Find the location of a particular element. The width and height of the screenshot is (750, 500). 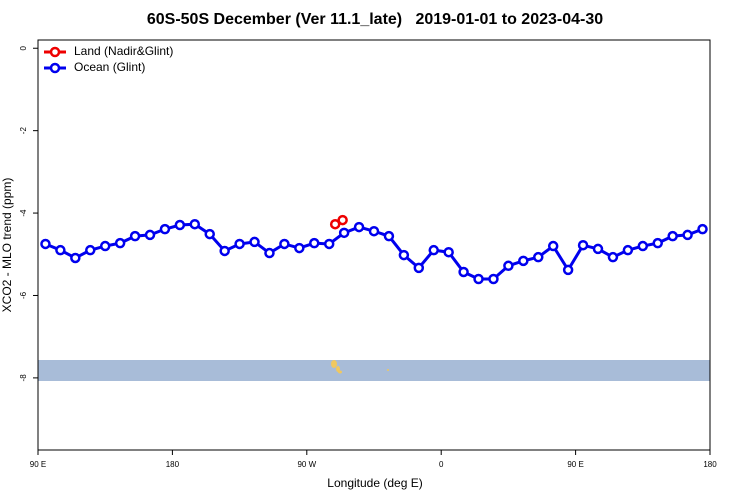

map-strip is located at coordinates (374, 370).